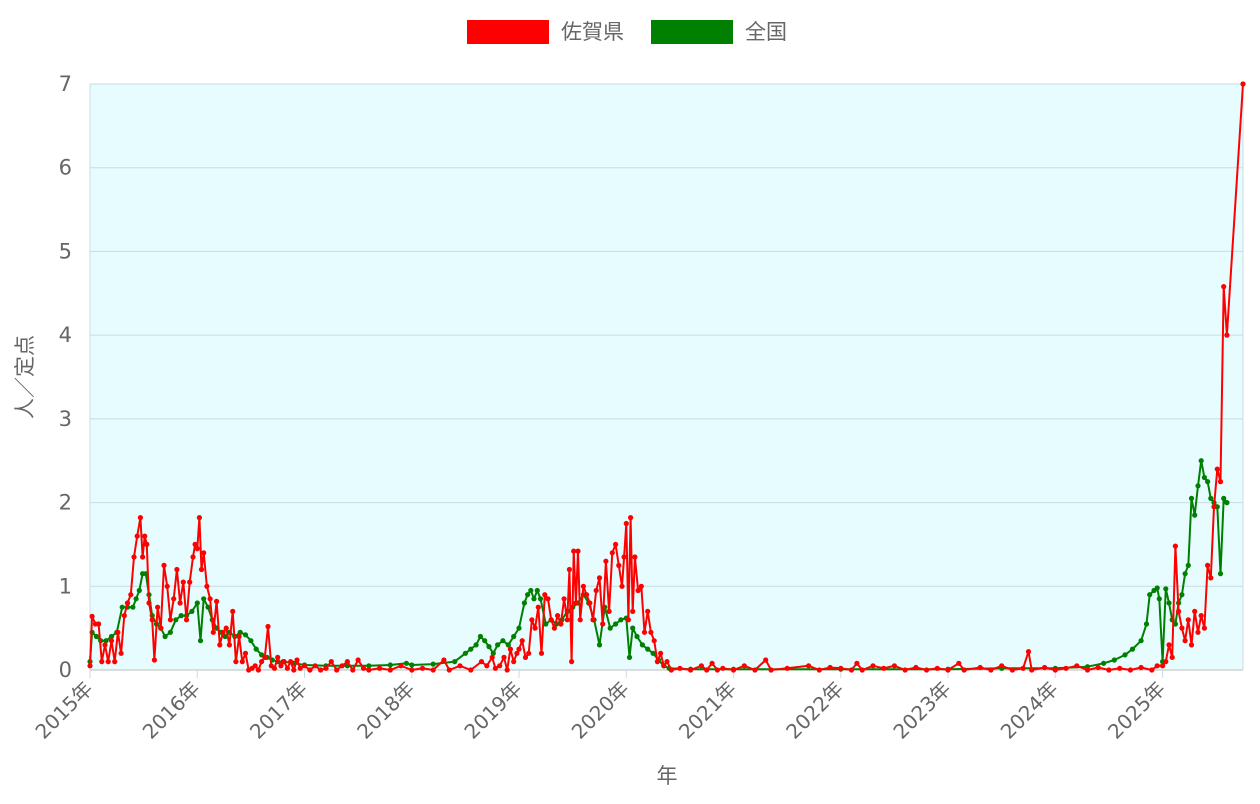 This screenshot has width=1260, height=804. What do you see at coordinates (766, 32) in the screenshot?
I see `legend-label-national: 全国` at bounding box center [766, 32].